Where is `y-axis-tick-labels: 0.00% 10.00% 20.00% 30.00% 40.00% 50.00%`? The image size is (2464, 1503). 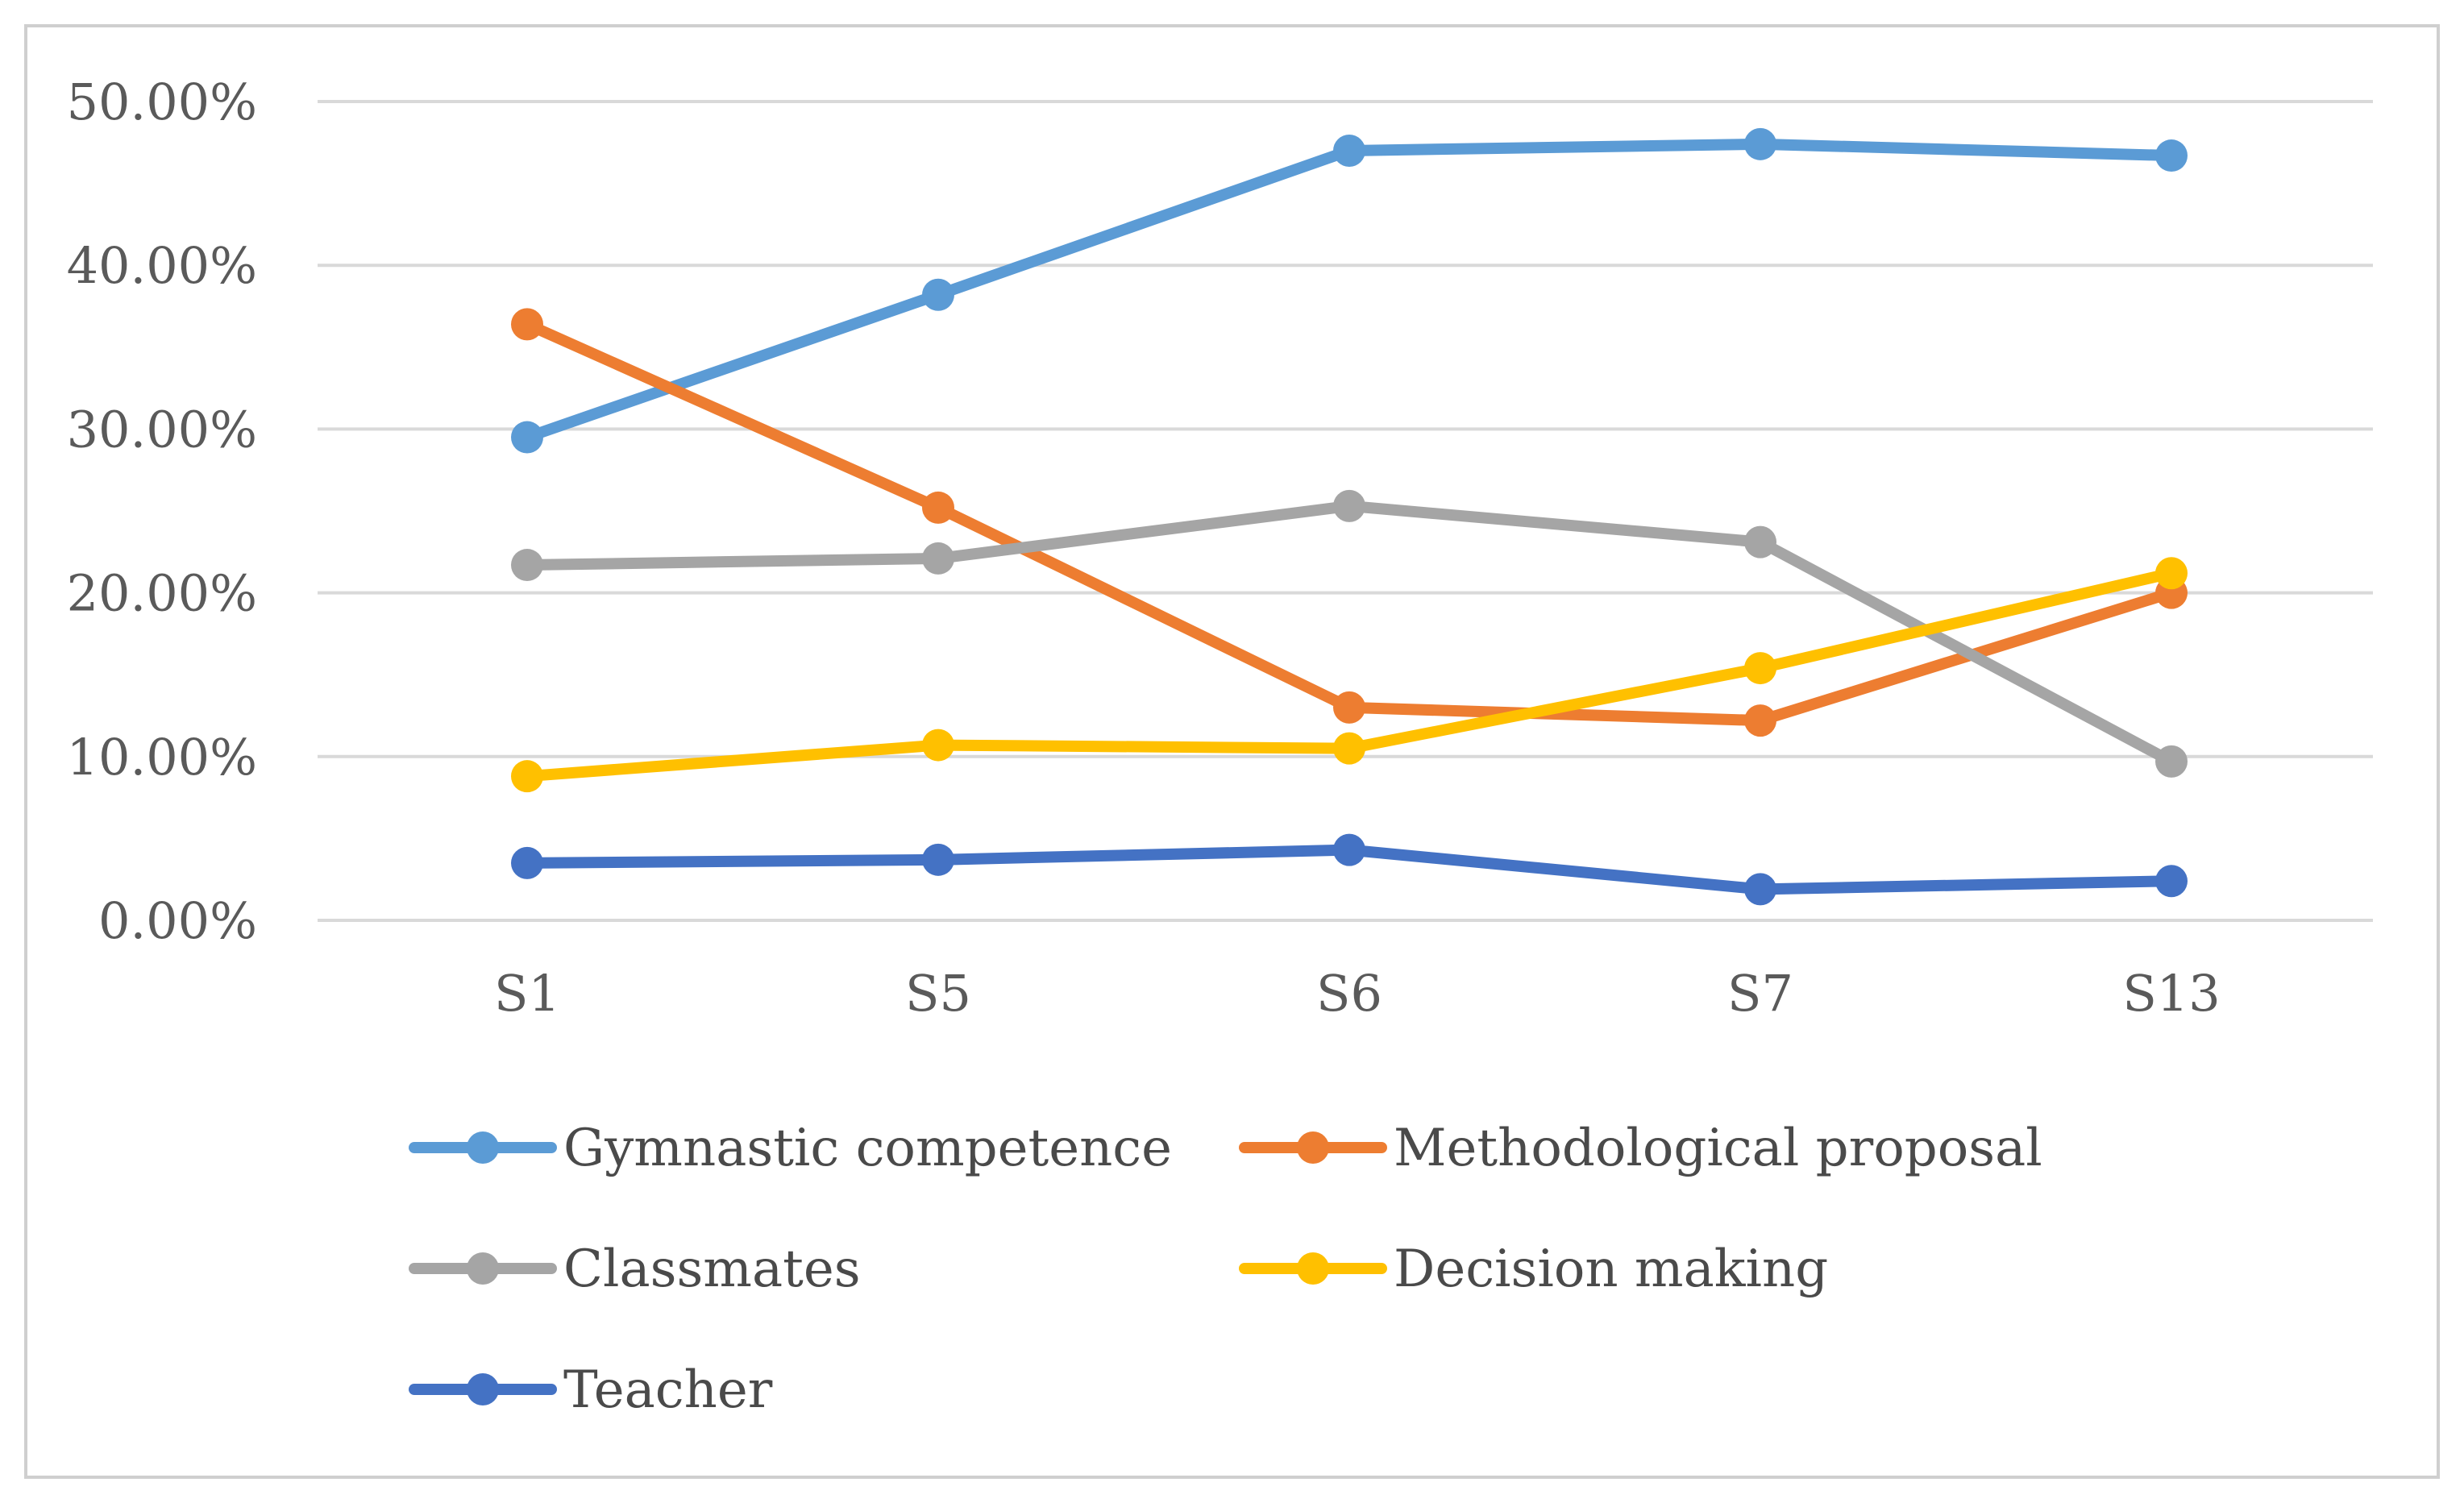 y-axis-tick-labels: 0.00% 10.00% 20.00% 30.00% 40.00% 50.00% is located at coordinates (162, 511).